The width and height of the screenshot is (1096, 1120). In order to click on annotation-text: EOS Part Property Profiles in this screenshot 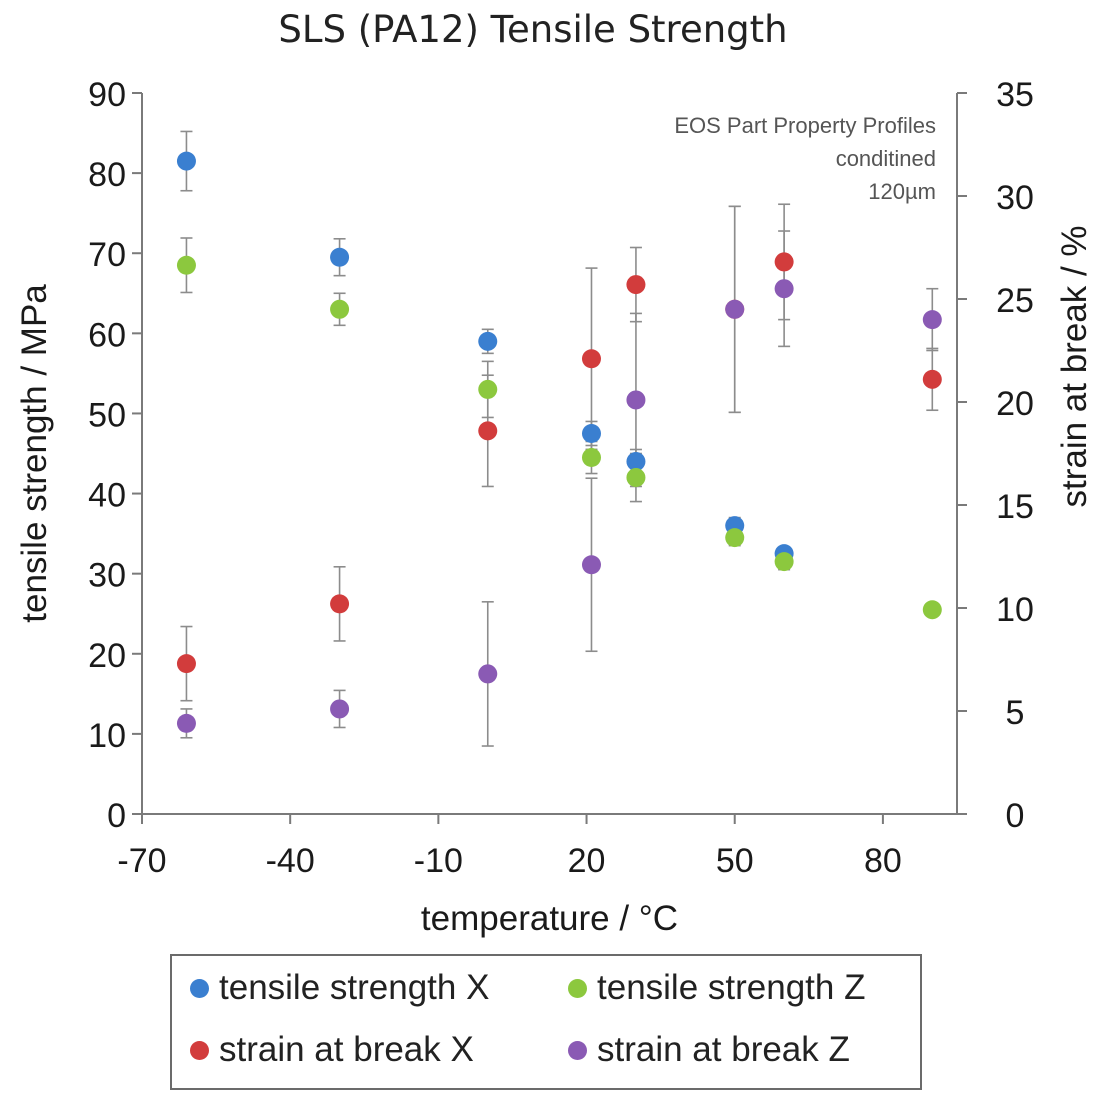, I will do `click(805, 125)`.